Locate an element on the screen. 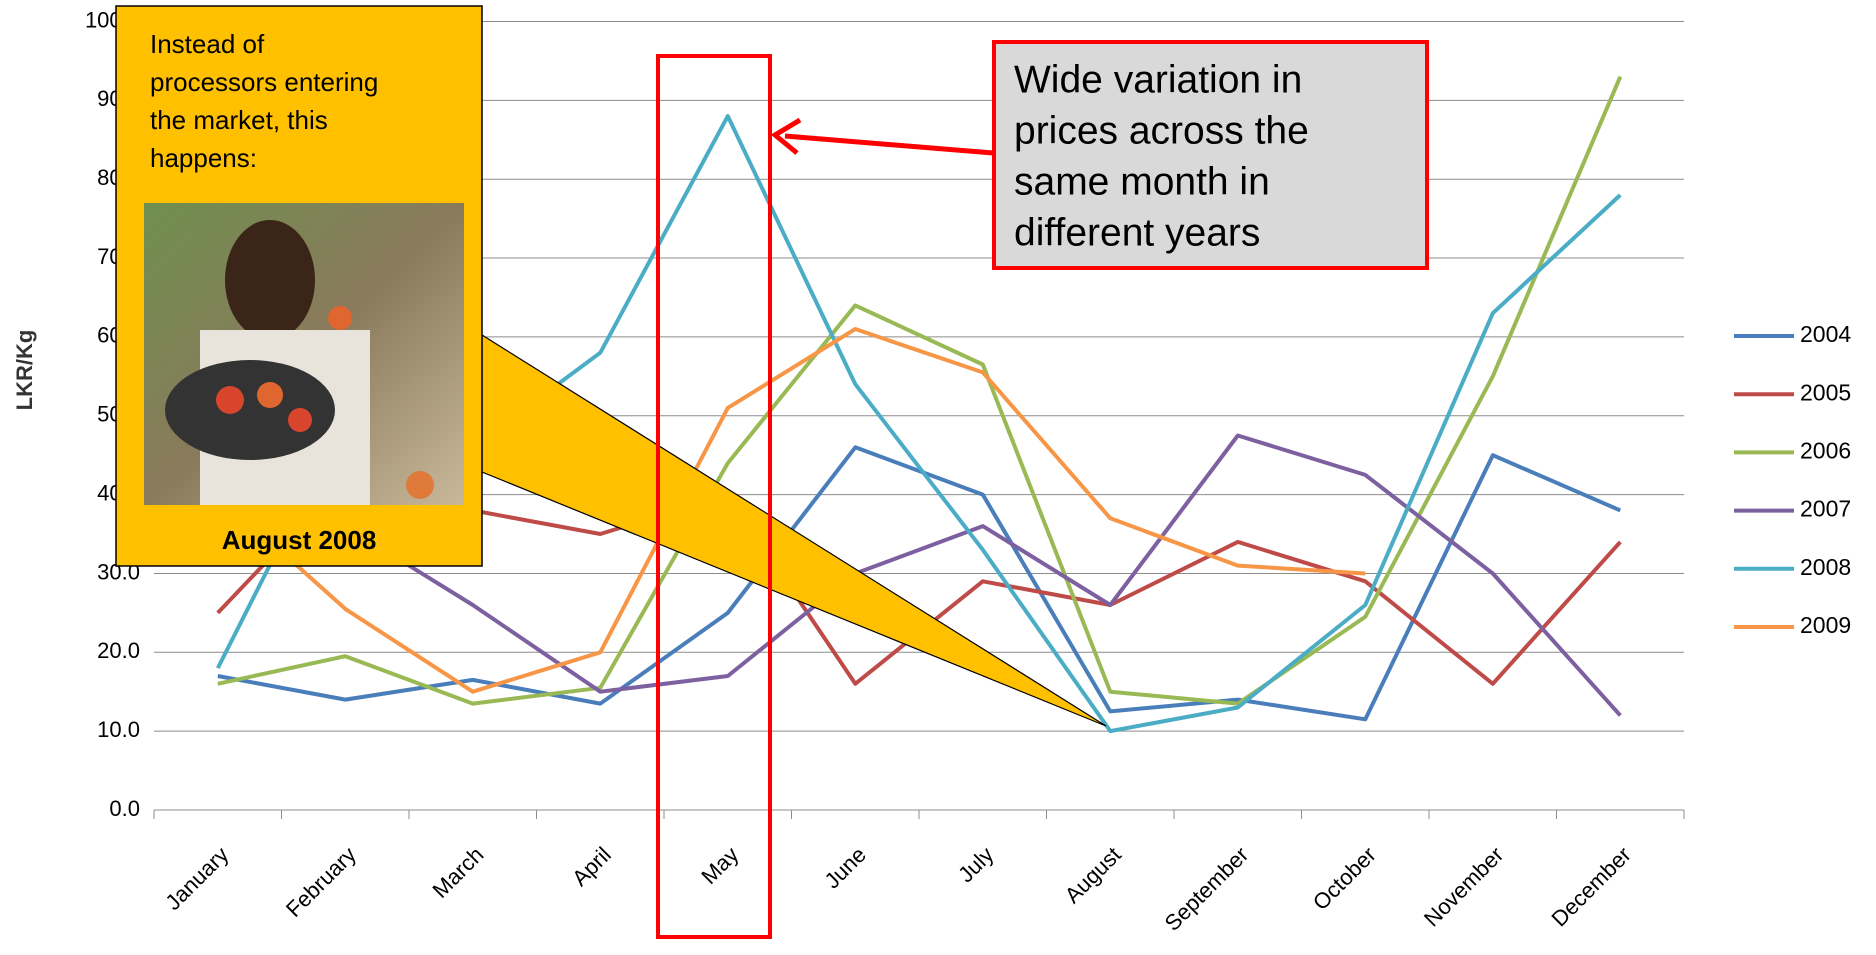 The width and height of the screenshot is (1876, 955). arrow-shaft is located at coordinates (889, 144).